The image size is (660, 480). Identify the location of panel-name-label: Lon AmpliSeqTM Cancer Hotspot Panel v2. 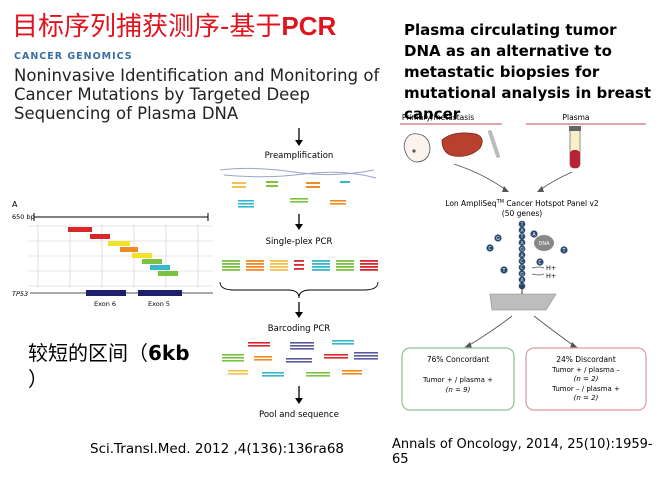
(522, 203).